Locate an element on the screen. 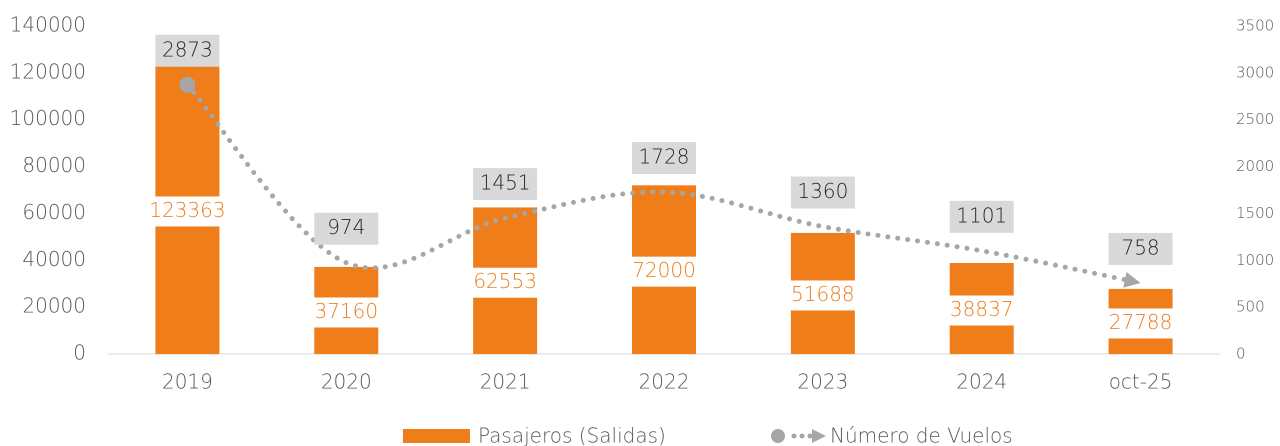  x-tick-label: 2022 is located at coordinates (664, 382).